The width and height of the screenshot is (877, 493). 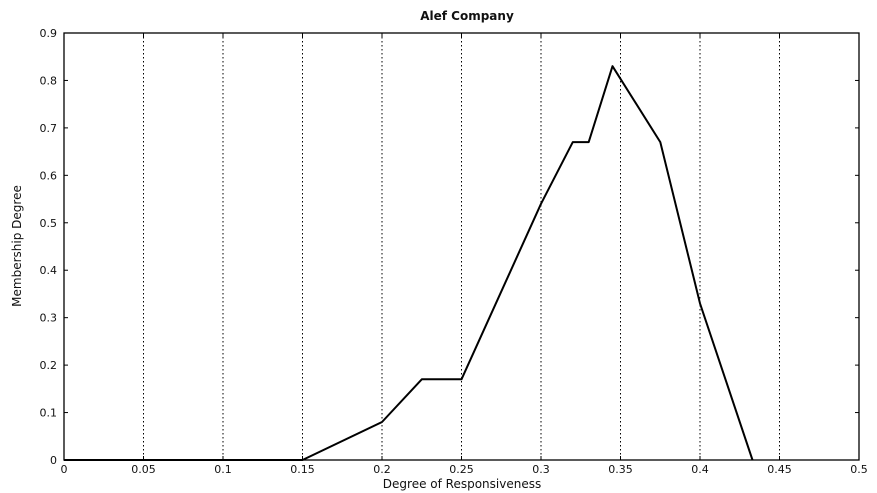 What do you see at coordinates (49, 413) in the screenshot?
I see `y-tick-label: 0.1` at bounding box center [49, 413].